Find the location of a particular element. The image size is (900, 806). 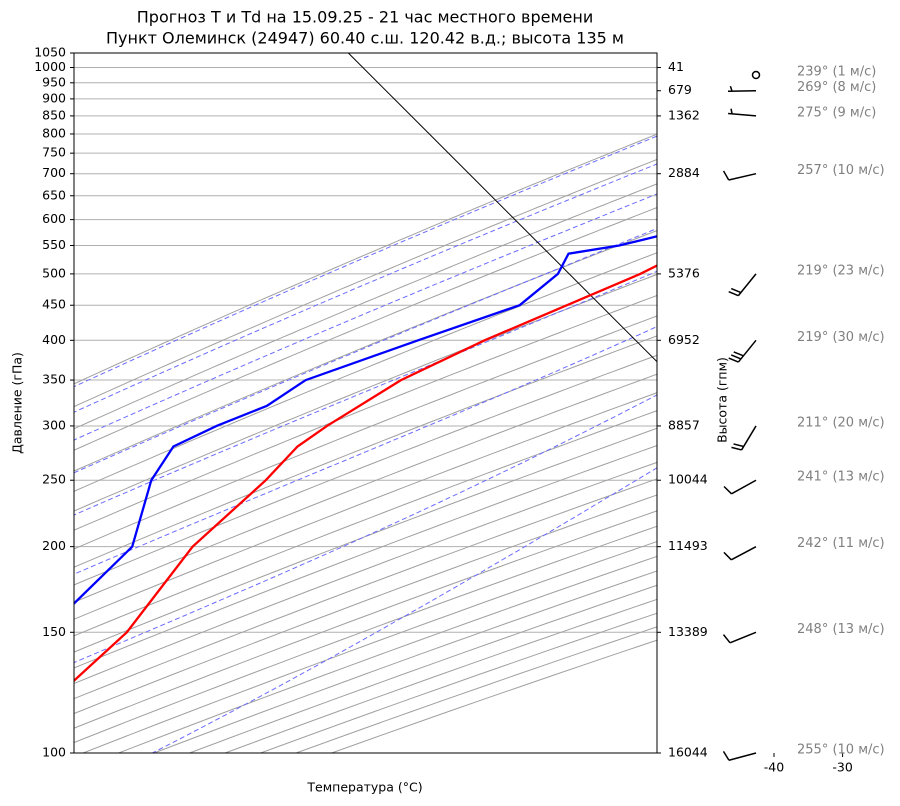

y-tick-label: 800 is located at coordinates (54, 132).